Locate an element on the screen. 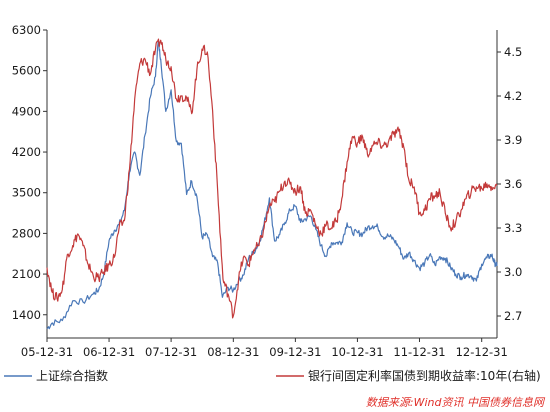 The image size is (550, 412). left-y-tick-label: 4900 is located at coordinates (26, 111).